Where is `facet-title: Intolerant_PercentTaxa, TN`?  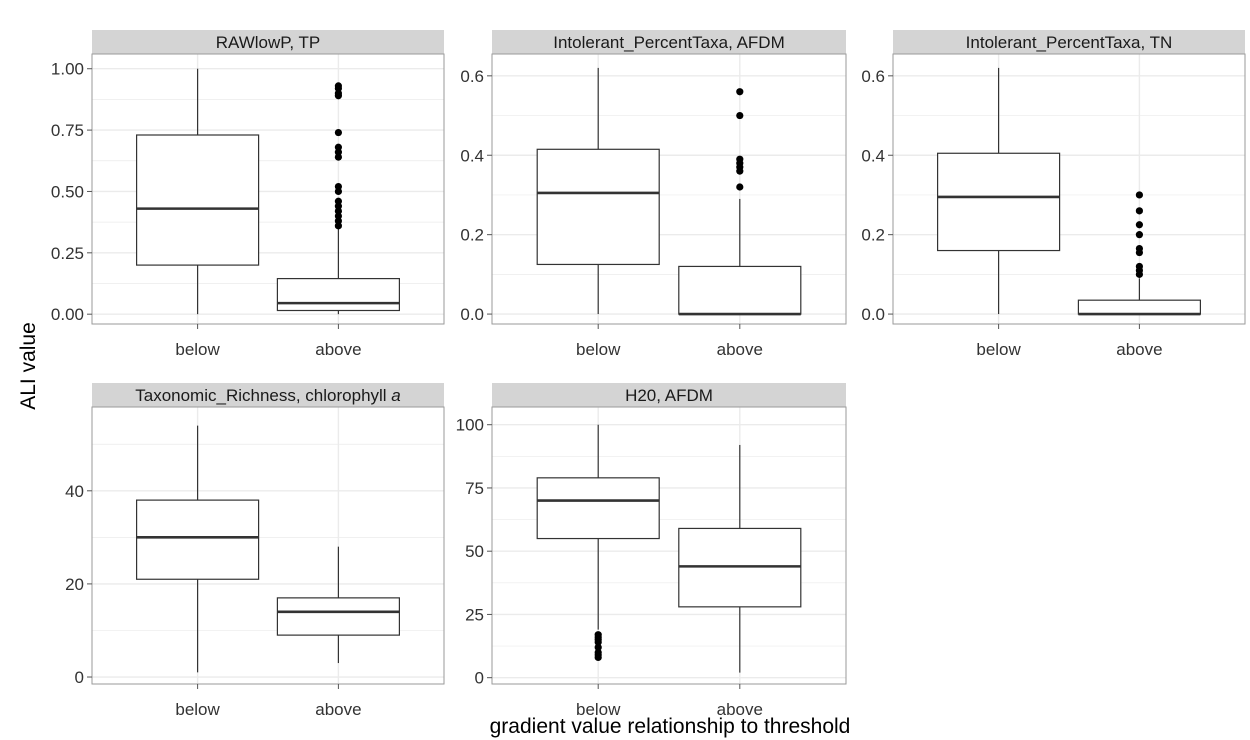
facet-title: Intolerant_PercentTaxa, TN is located at coordinates (1069, 42).